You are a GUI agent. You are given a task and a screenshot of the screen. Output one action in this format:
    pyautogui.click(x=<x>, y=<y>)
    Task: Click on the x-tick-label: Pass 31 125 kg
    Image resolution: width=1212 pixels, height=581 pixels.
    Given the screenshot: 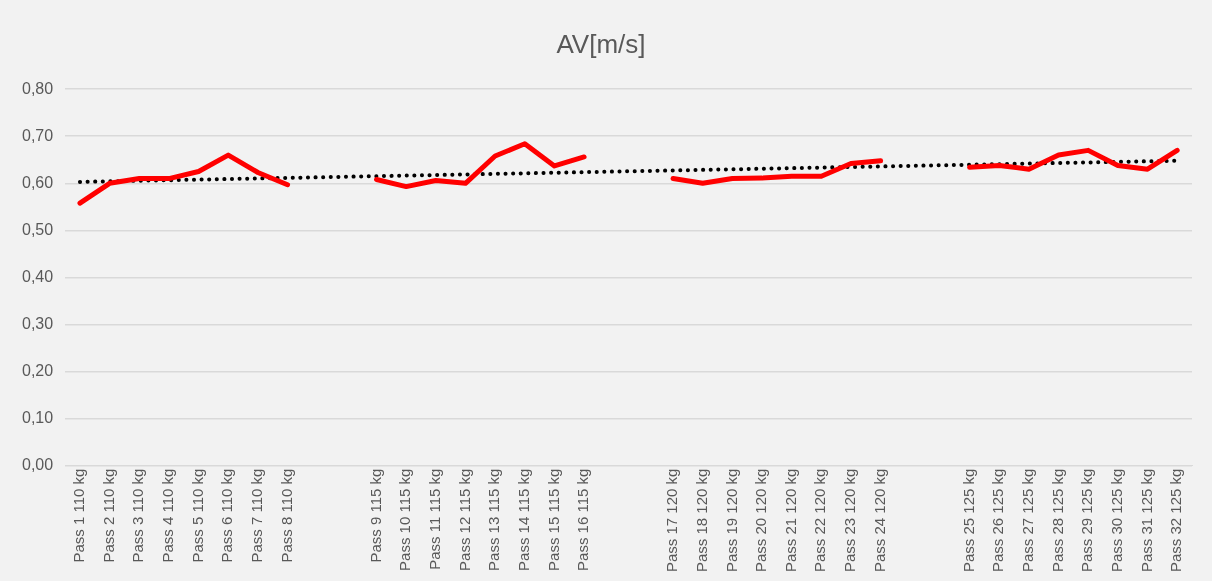 What is the action you would take?
    pyautogui.click(x=1146, y=520)
    